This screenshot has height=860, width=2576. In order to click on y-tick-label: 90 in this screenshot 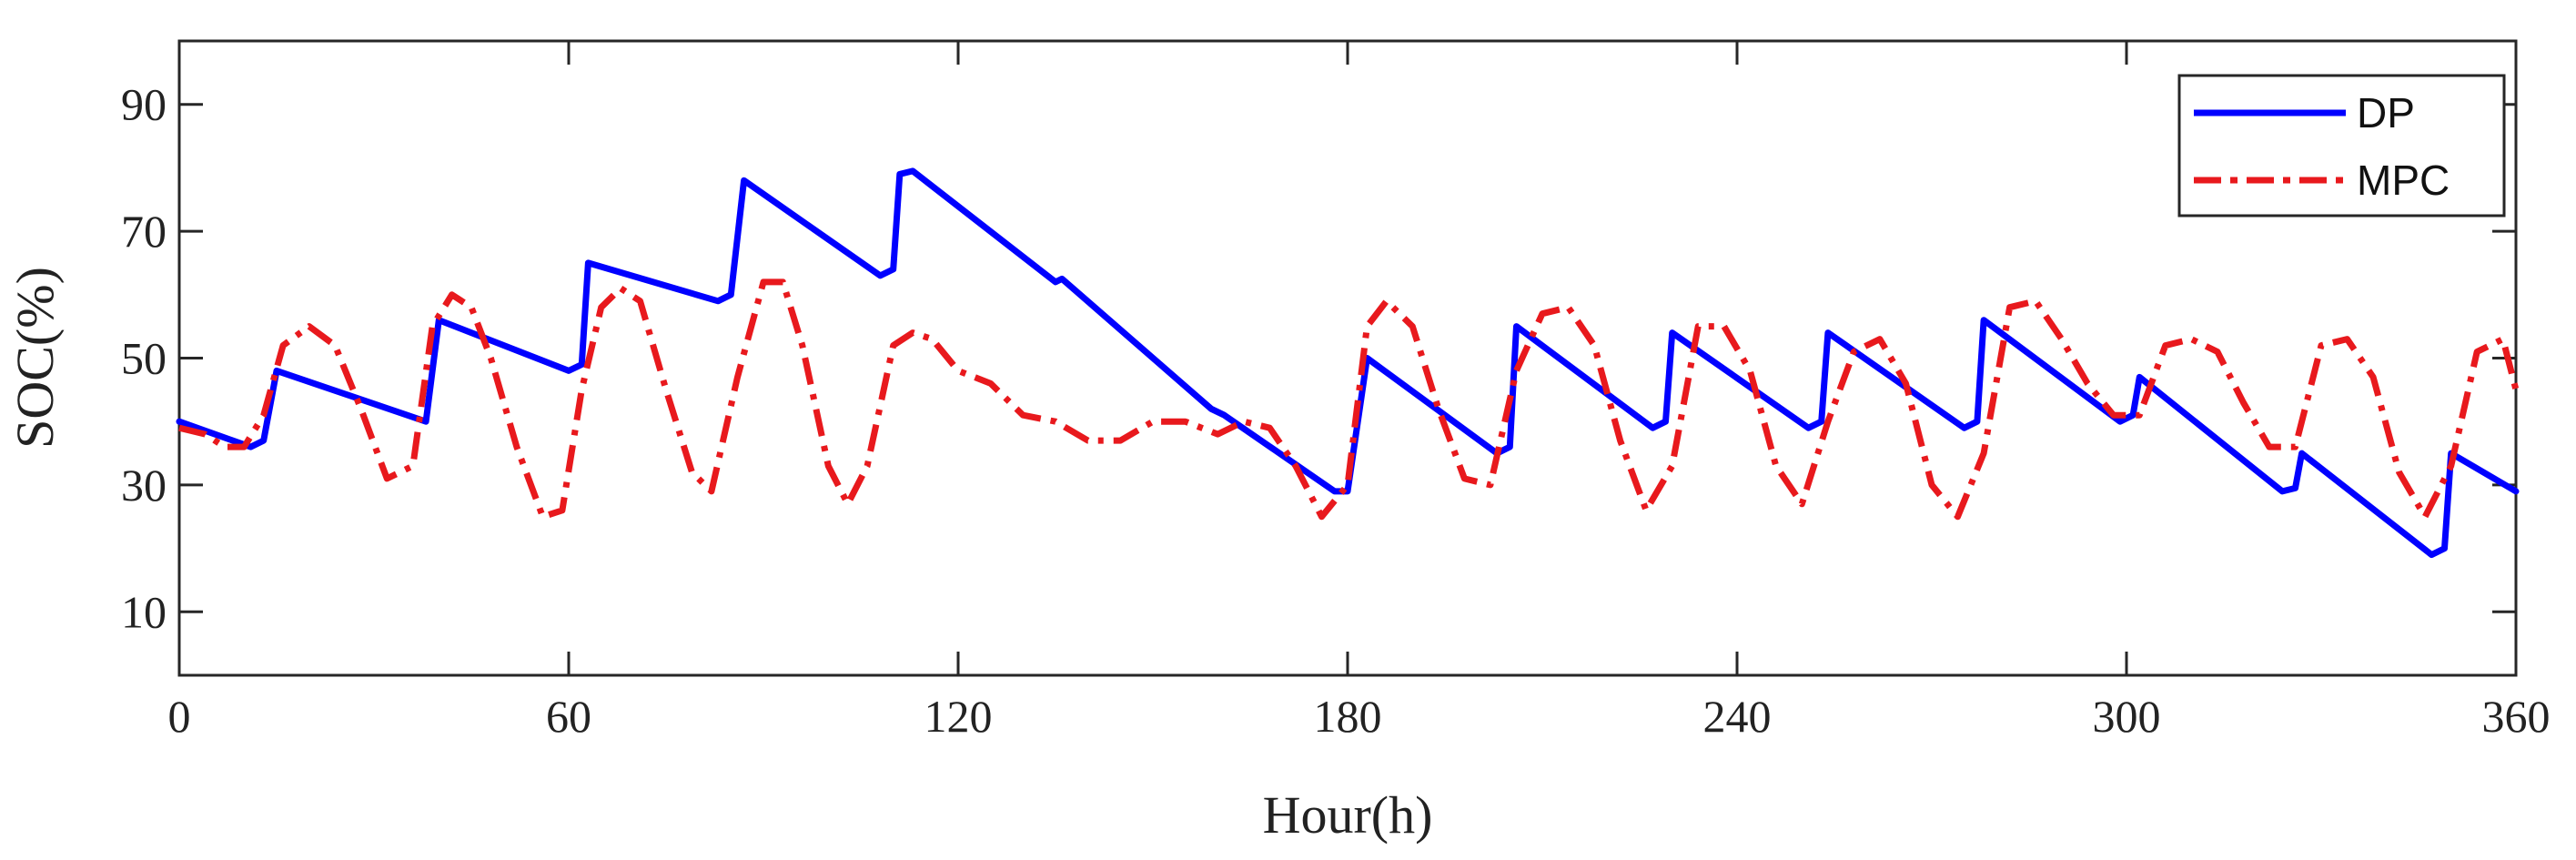, I will do `click(144, 104)`.